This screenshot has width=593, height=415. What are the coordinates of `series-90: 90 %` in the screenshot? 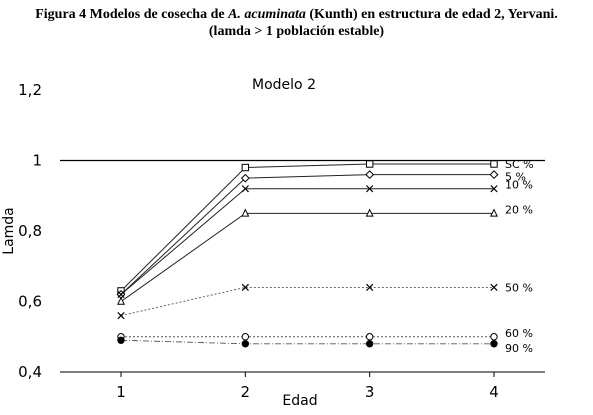 It's located at (325, 345).